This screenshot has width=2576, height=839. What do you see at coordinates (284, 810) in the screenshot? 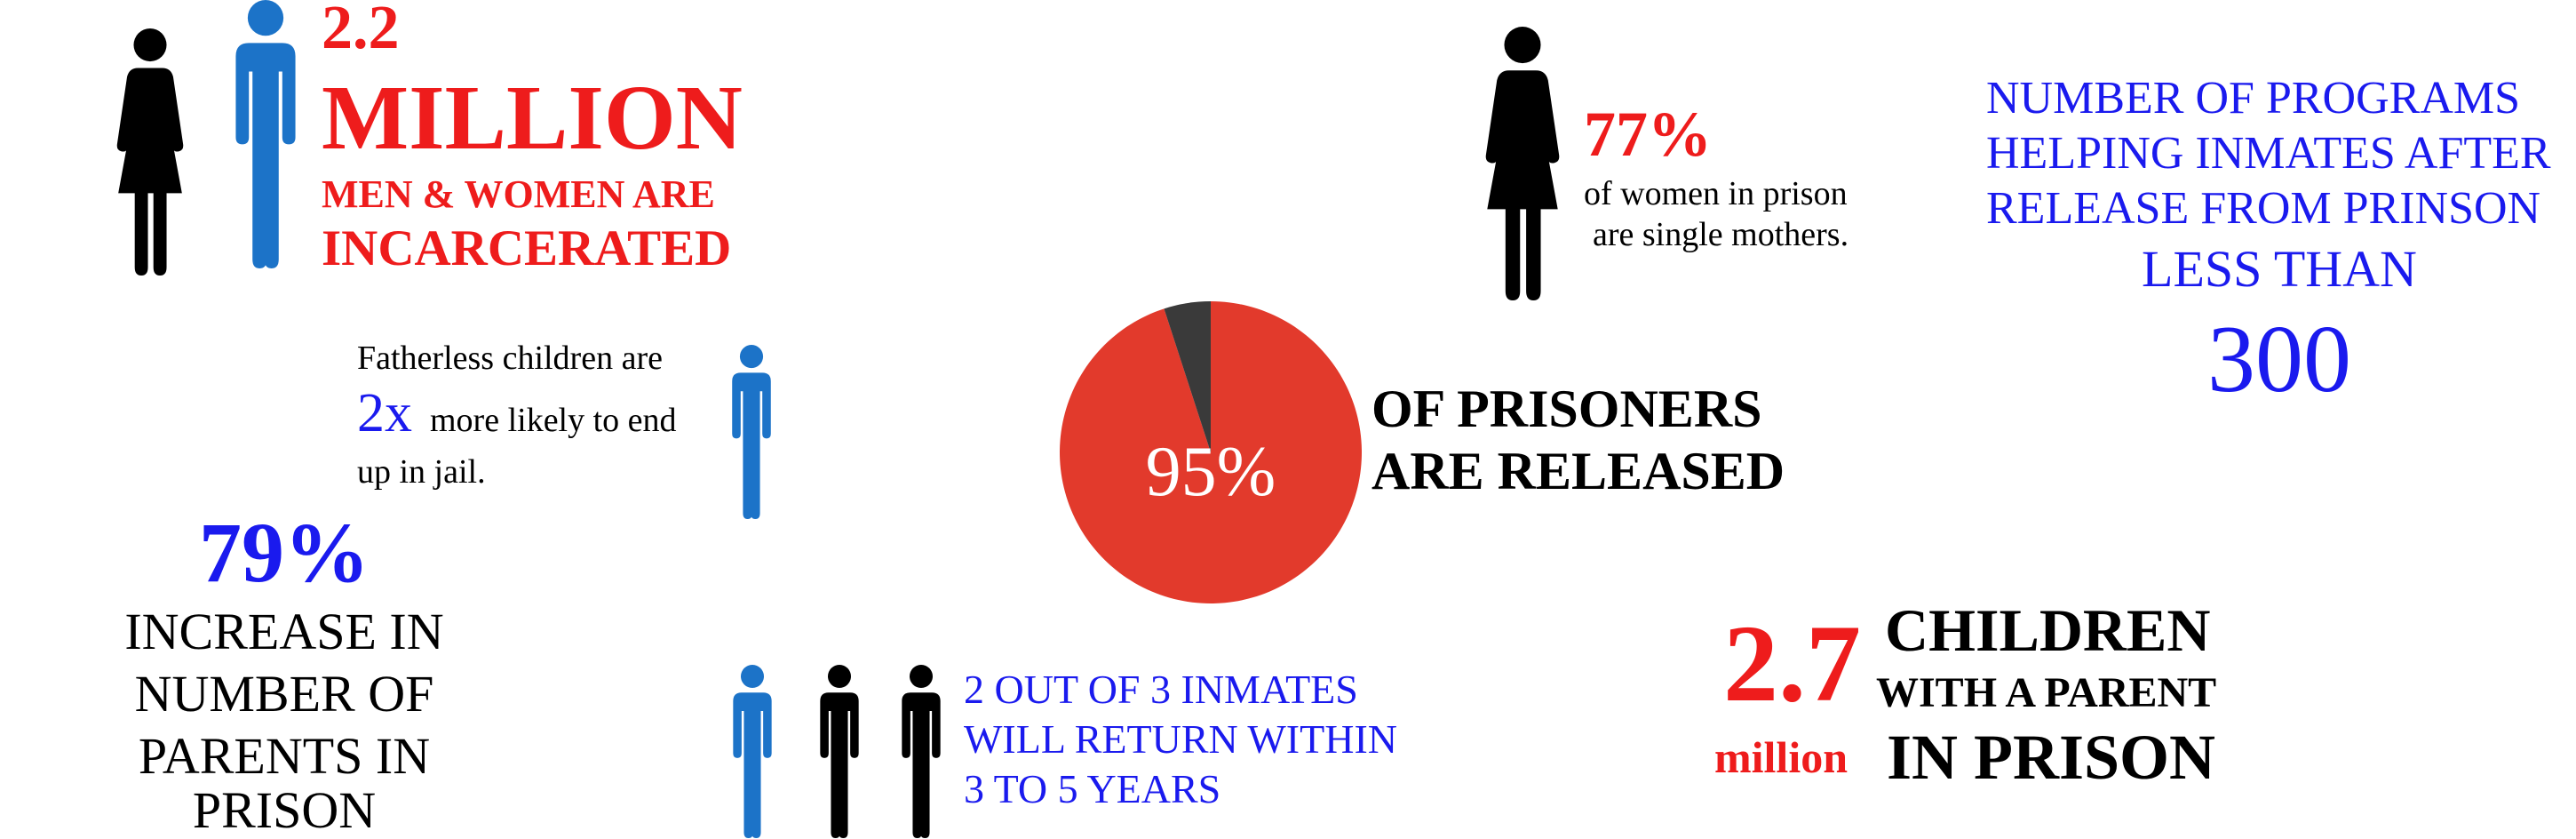
I see `parents-increase-line4: PRISON` at bounding box center [284, 810].